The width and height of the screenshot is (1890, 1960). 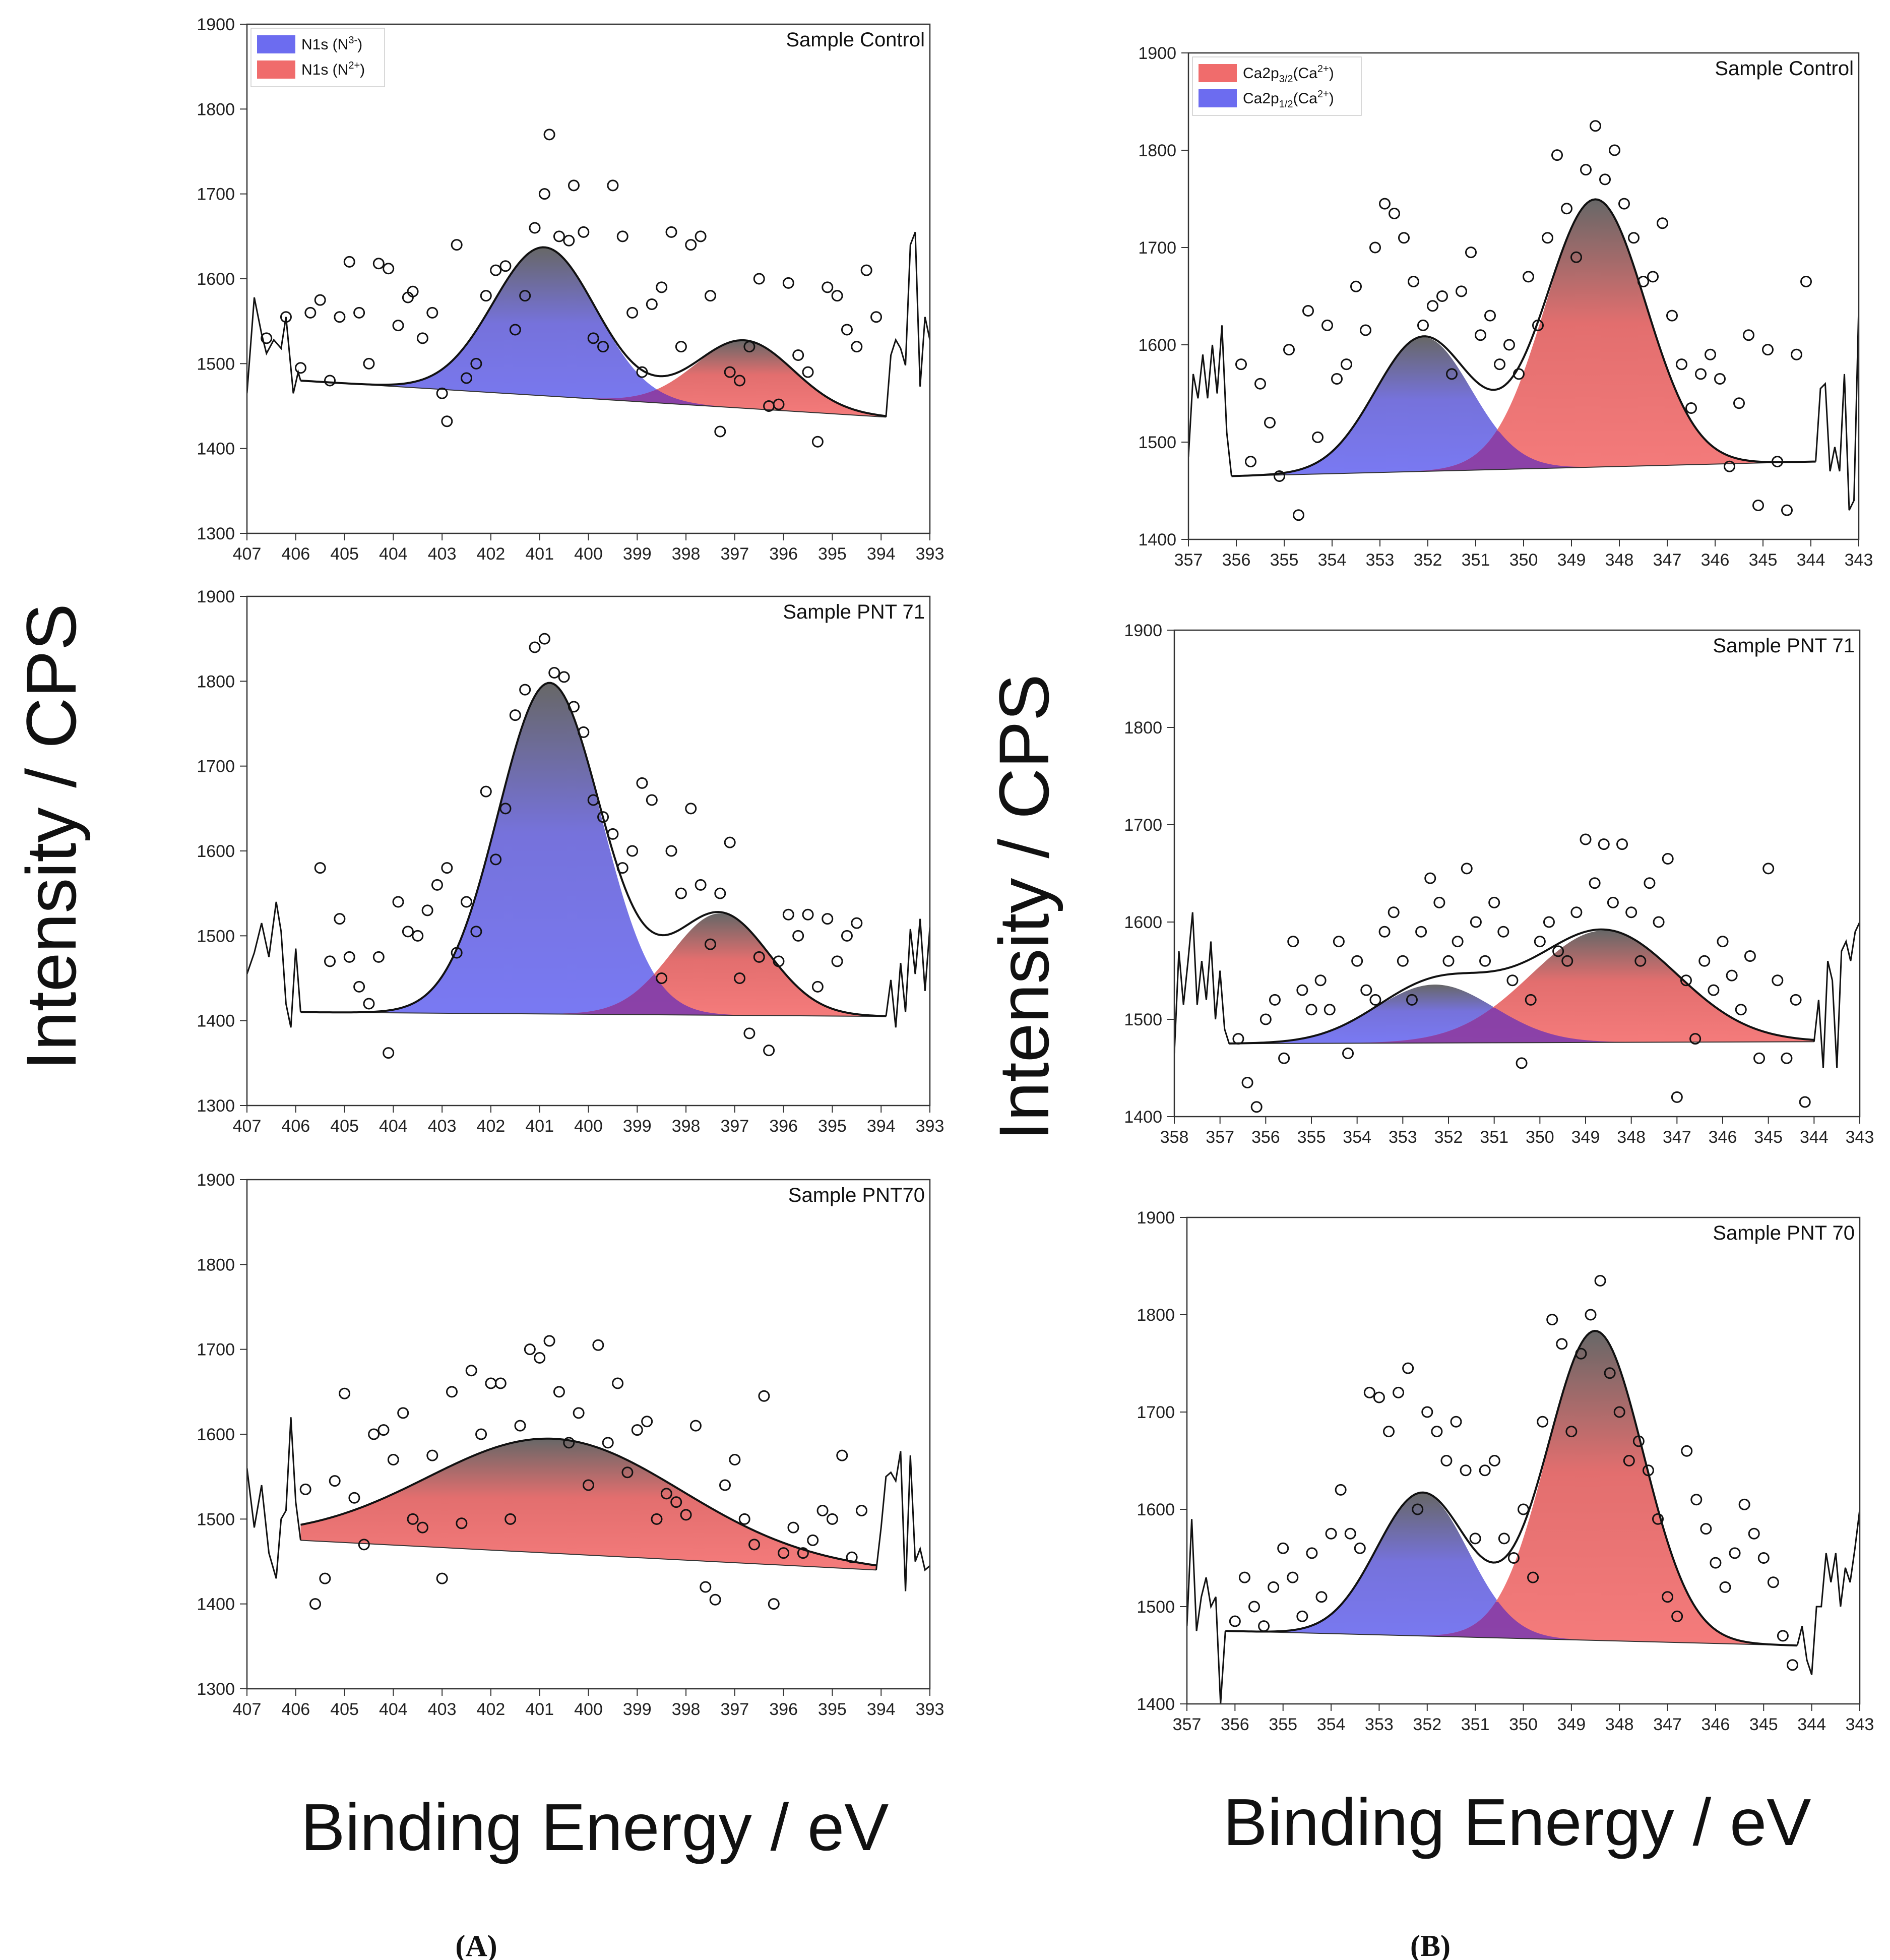 I want to click on x-tick-label: 402, so click(x=492, y=1126).